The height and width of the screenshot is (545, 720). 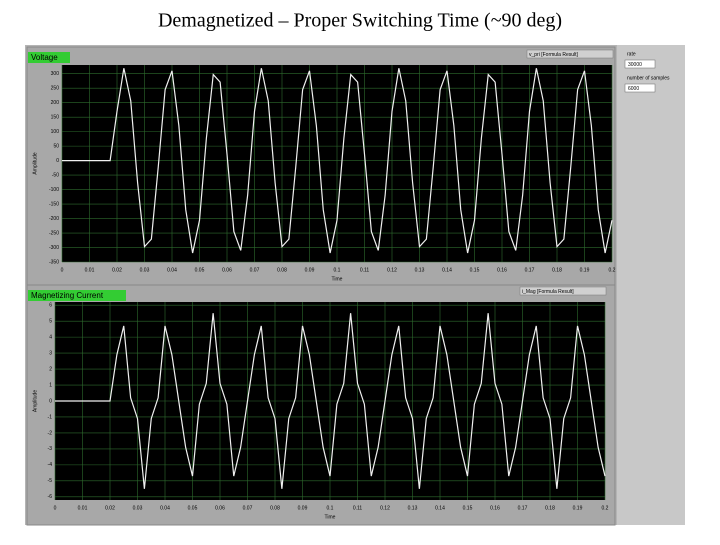 I want to click on chart-label: Magnetizing Current, so click(x=67, y=295).